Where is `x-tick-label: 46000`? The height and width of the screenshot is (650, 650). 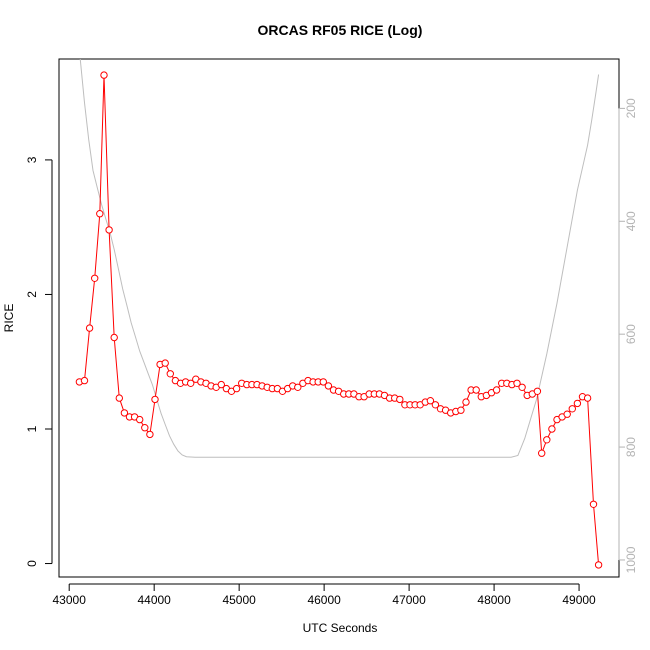
x-tick-label: 46000 is located at coordinates (324, 600).